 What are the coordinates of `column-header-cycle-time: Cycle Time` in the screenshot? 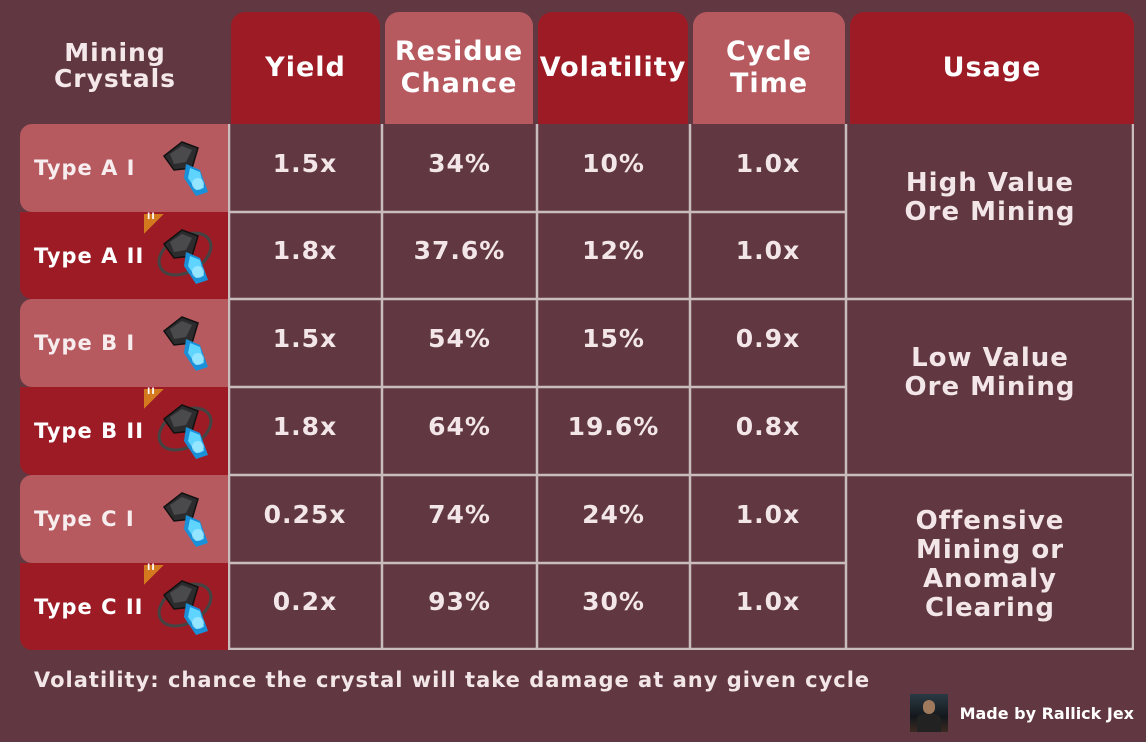 It's located at (769, 68).